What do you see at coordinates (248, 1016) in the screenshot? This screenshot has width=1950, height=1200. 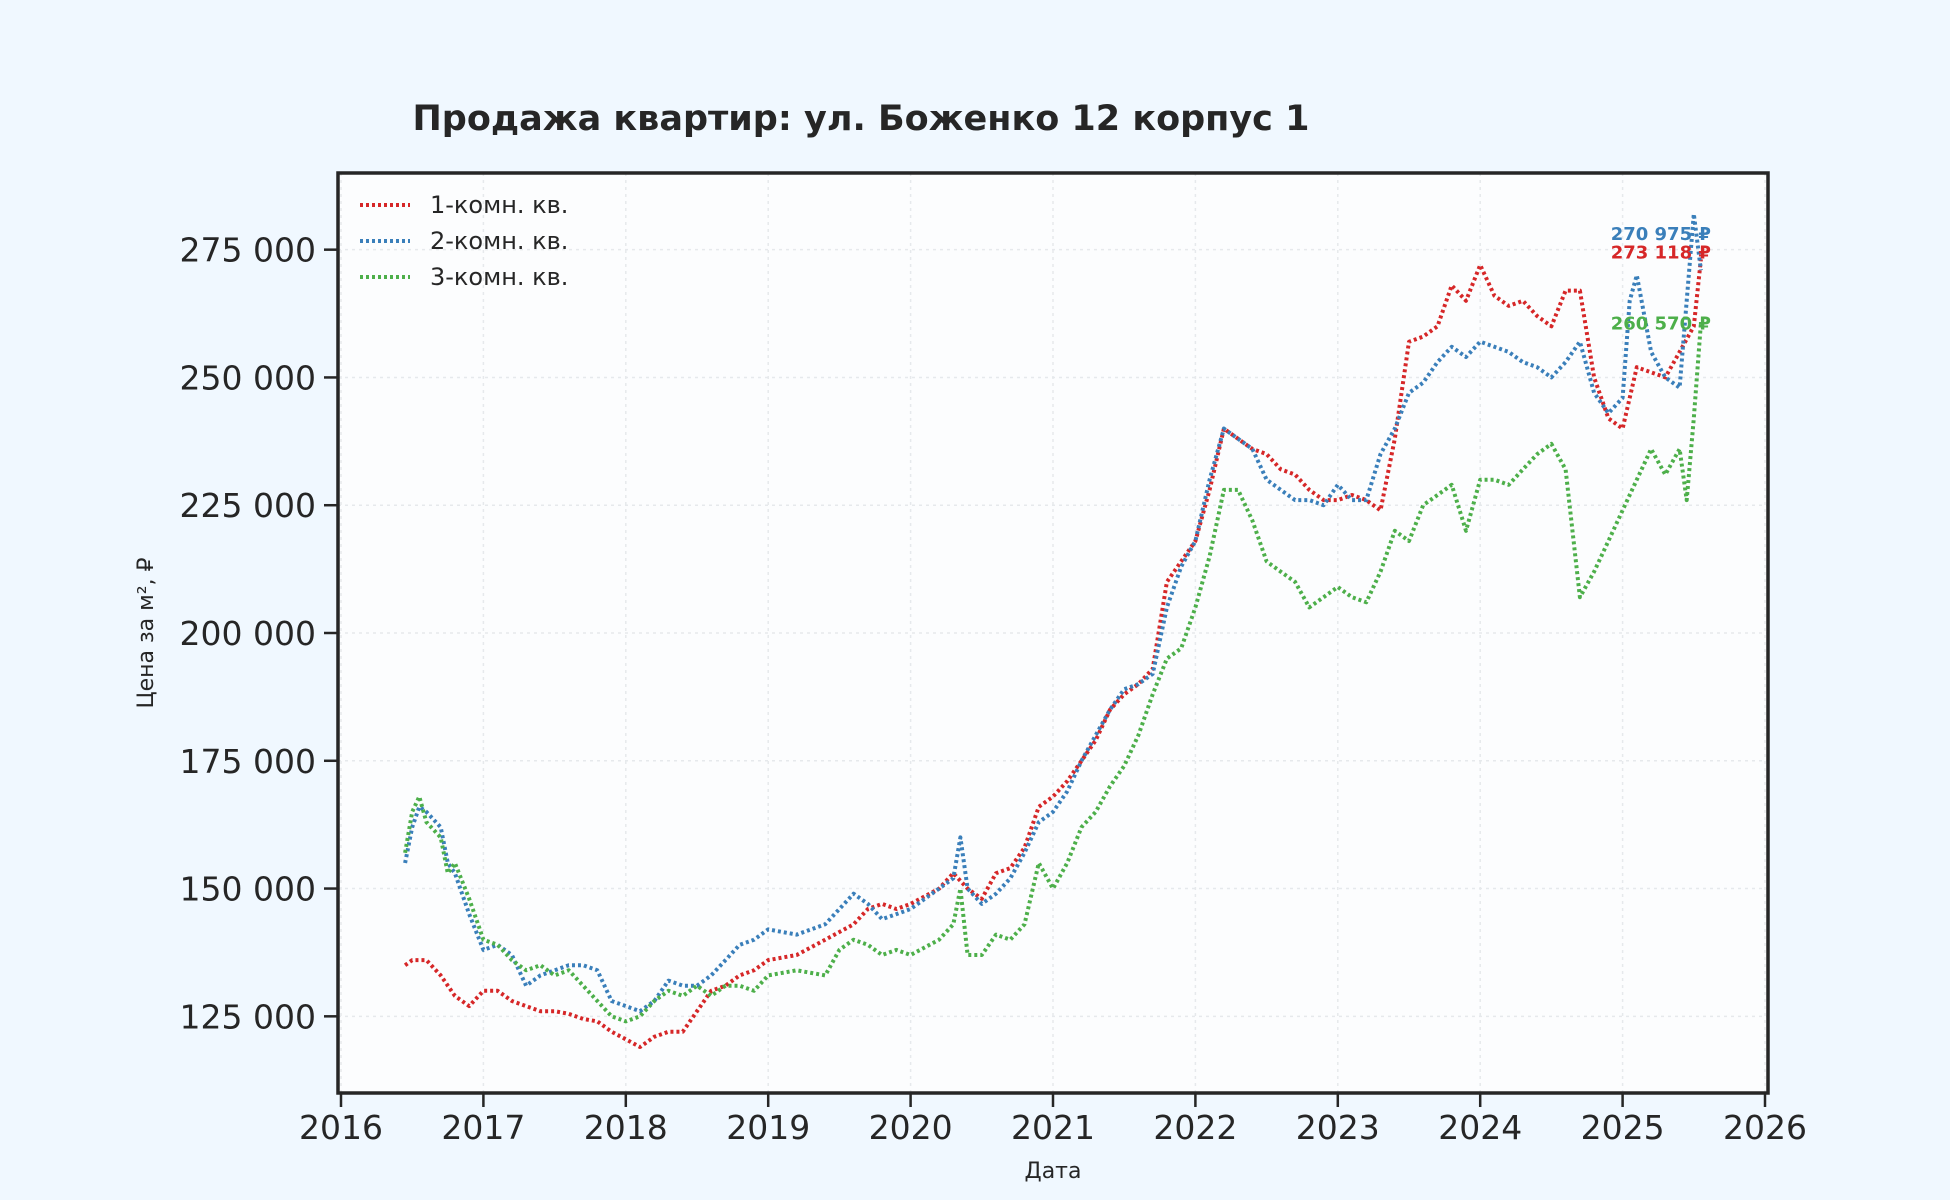 I see `y-tick-label: 125 000` at bounding box center [248, 1016].